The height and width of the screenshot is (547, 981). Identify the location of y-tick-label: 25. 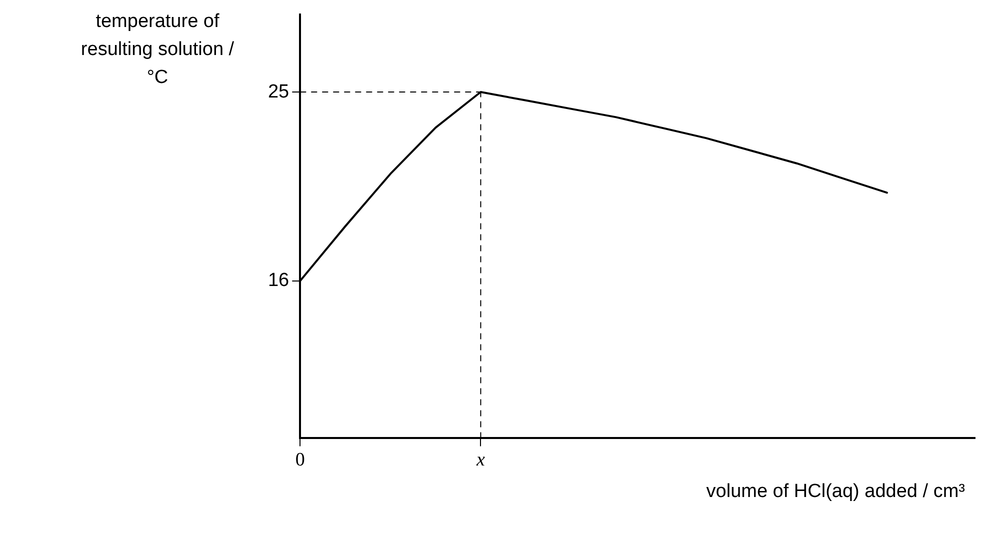
(279, 91).